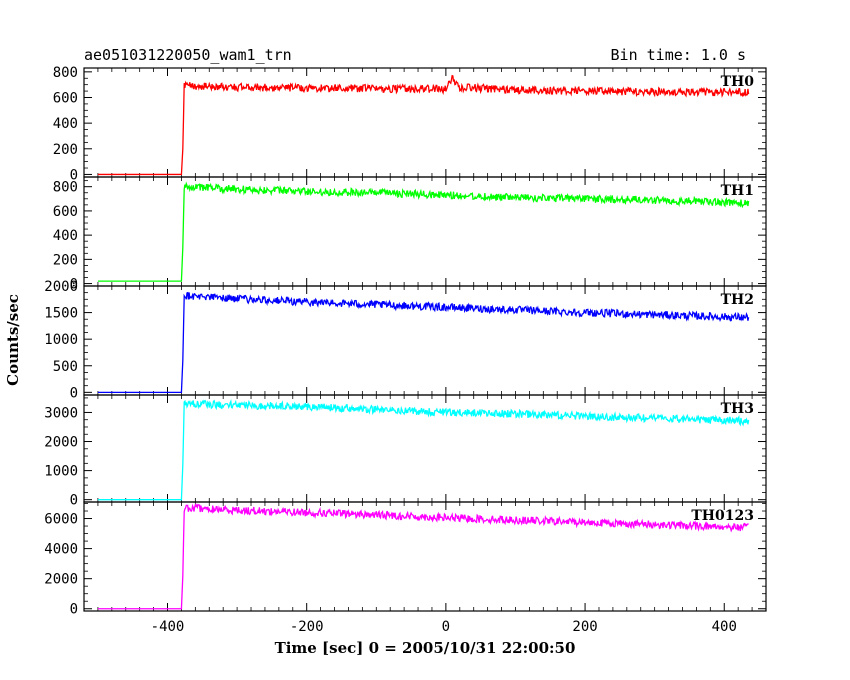 The height and width of the screenshot is (680, 850). I want to click on panel-label-TH3: TH3, so click(737, 409).